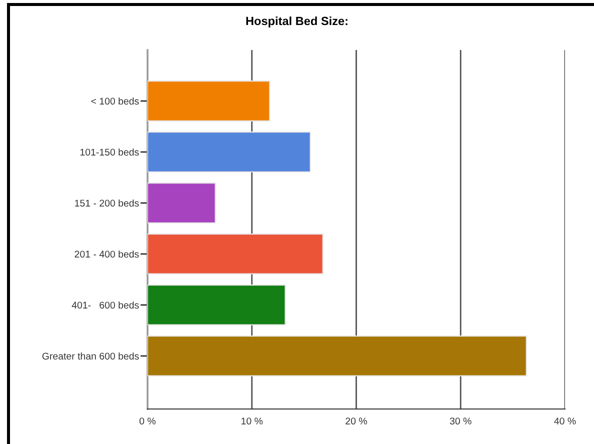  I want to click on y-tick-label: 401- 600 beds, so click(105, 305).